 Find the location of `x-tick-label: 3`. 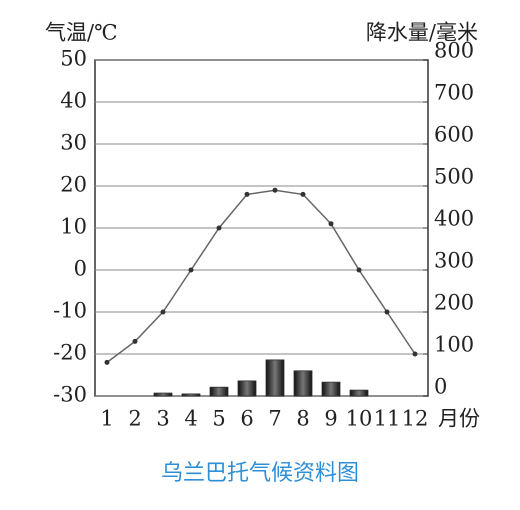

x-tick-label: 3 is located at coordinates (162, 419).